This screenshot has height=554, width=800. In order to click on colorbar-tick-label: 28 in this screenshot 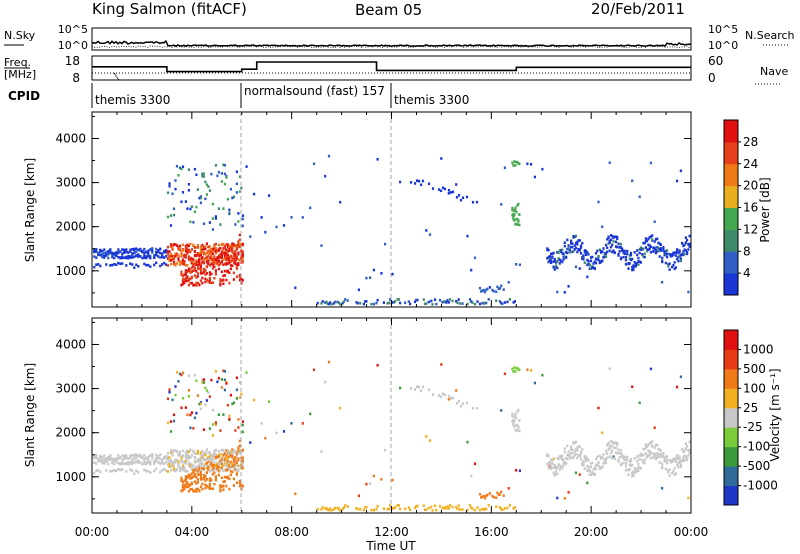, I will do `click(750, 142)`.